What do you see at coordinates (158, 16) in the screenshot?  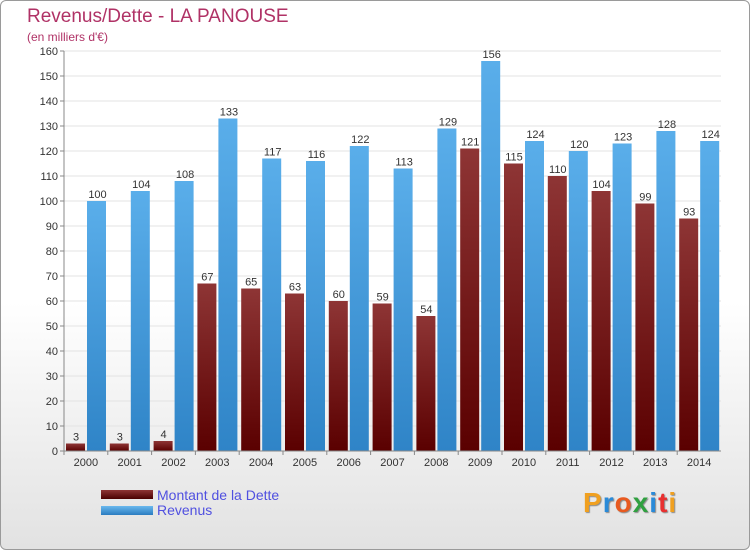 I see `chart-title: Revenus/Dette - LA PANOUSE` at bounding box center [158, 16].